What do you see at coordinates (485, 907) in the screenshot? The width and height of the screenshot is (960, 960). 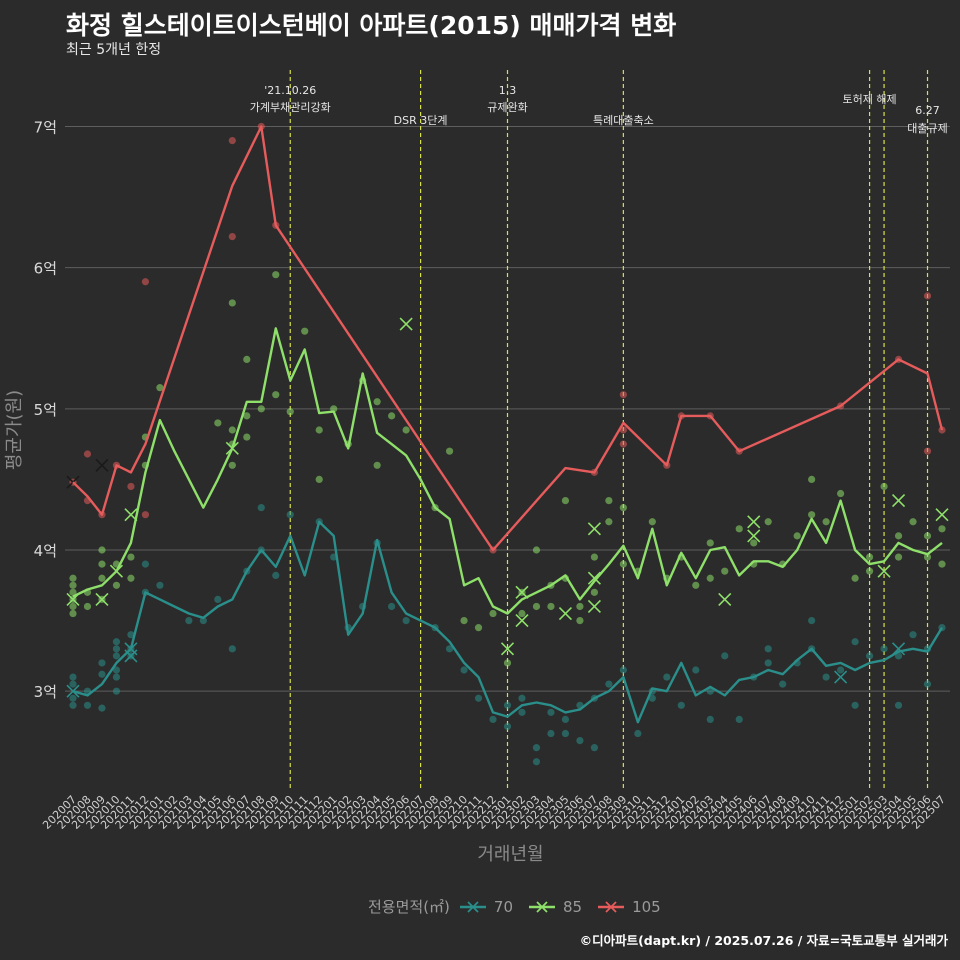 I see `legend-item-70: 70` at bounding box center [485, 907].